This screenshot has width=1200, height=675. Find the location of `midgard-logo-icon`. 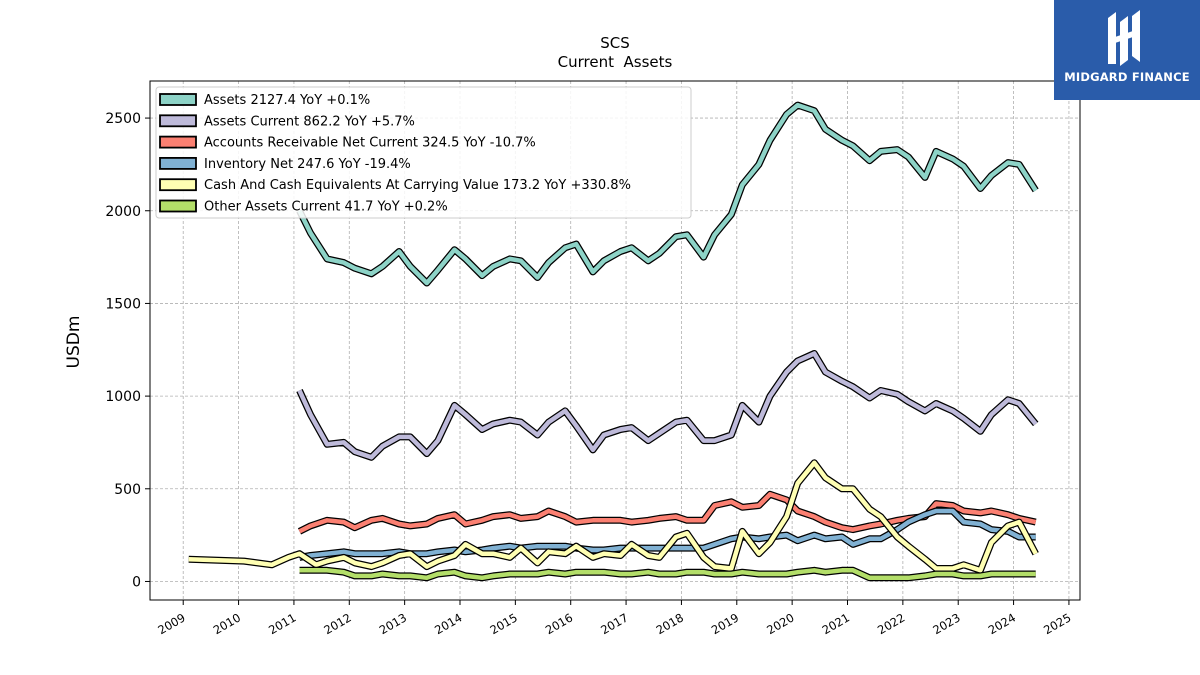

midgard-logo-icon is located at coordinates (1124, 38).